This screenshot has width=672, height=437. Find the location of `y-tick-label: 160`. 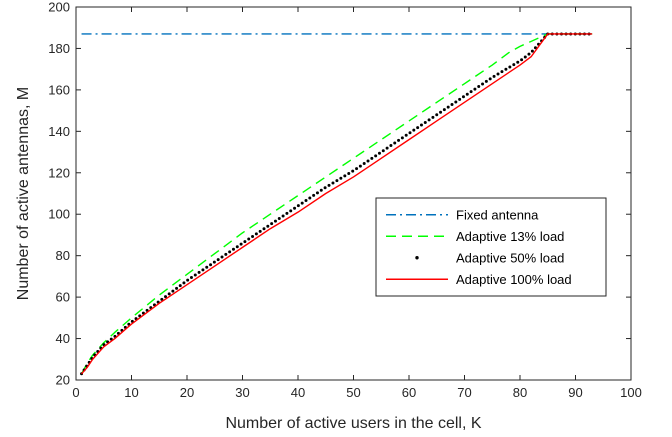

y-tick-label: 160 is located at coordinates (59, 89).